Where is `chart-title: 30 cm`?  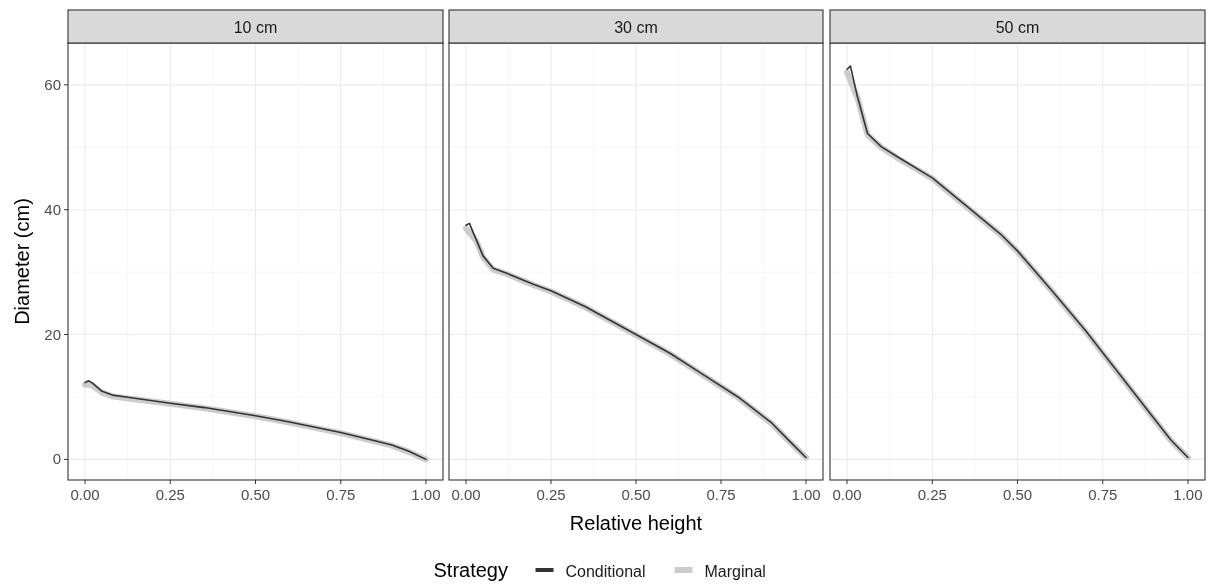
chart-title: 30 cm is located at coordinates (636, 27).